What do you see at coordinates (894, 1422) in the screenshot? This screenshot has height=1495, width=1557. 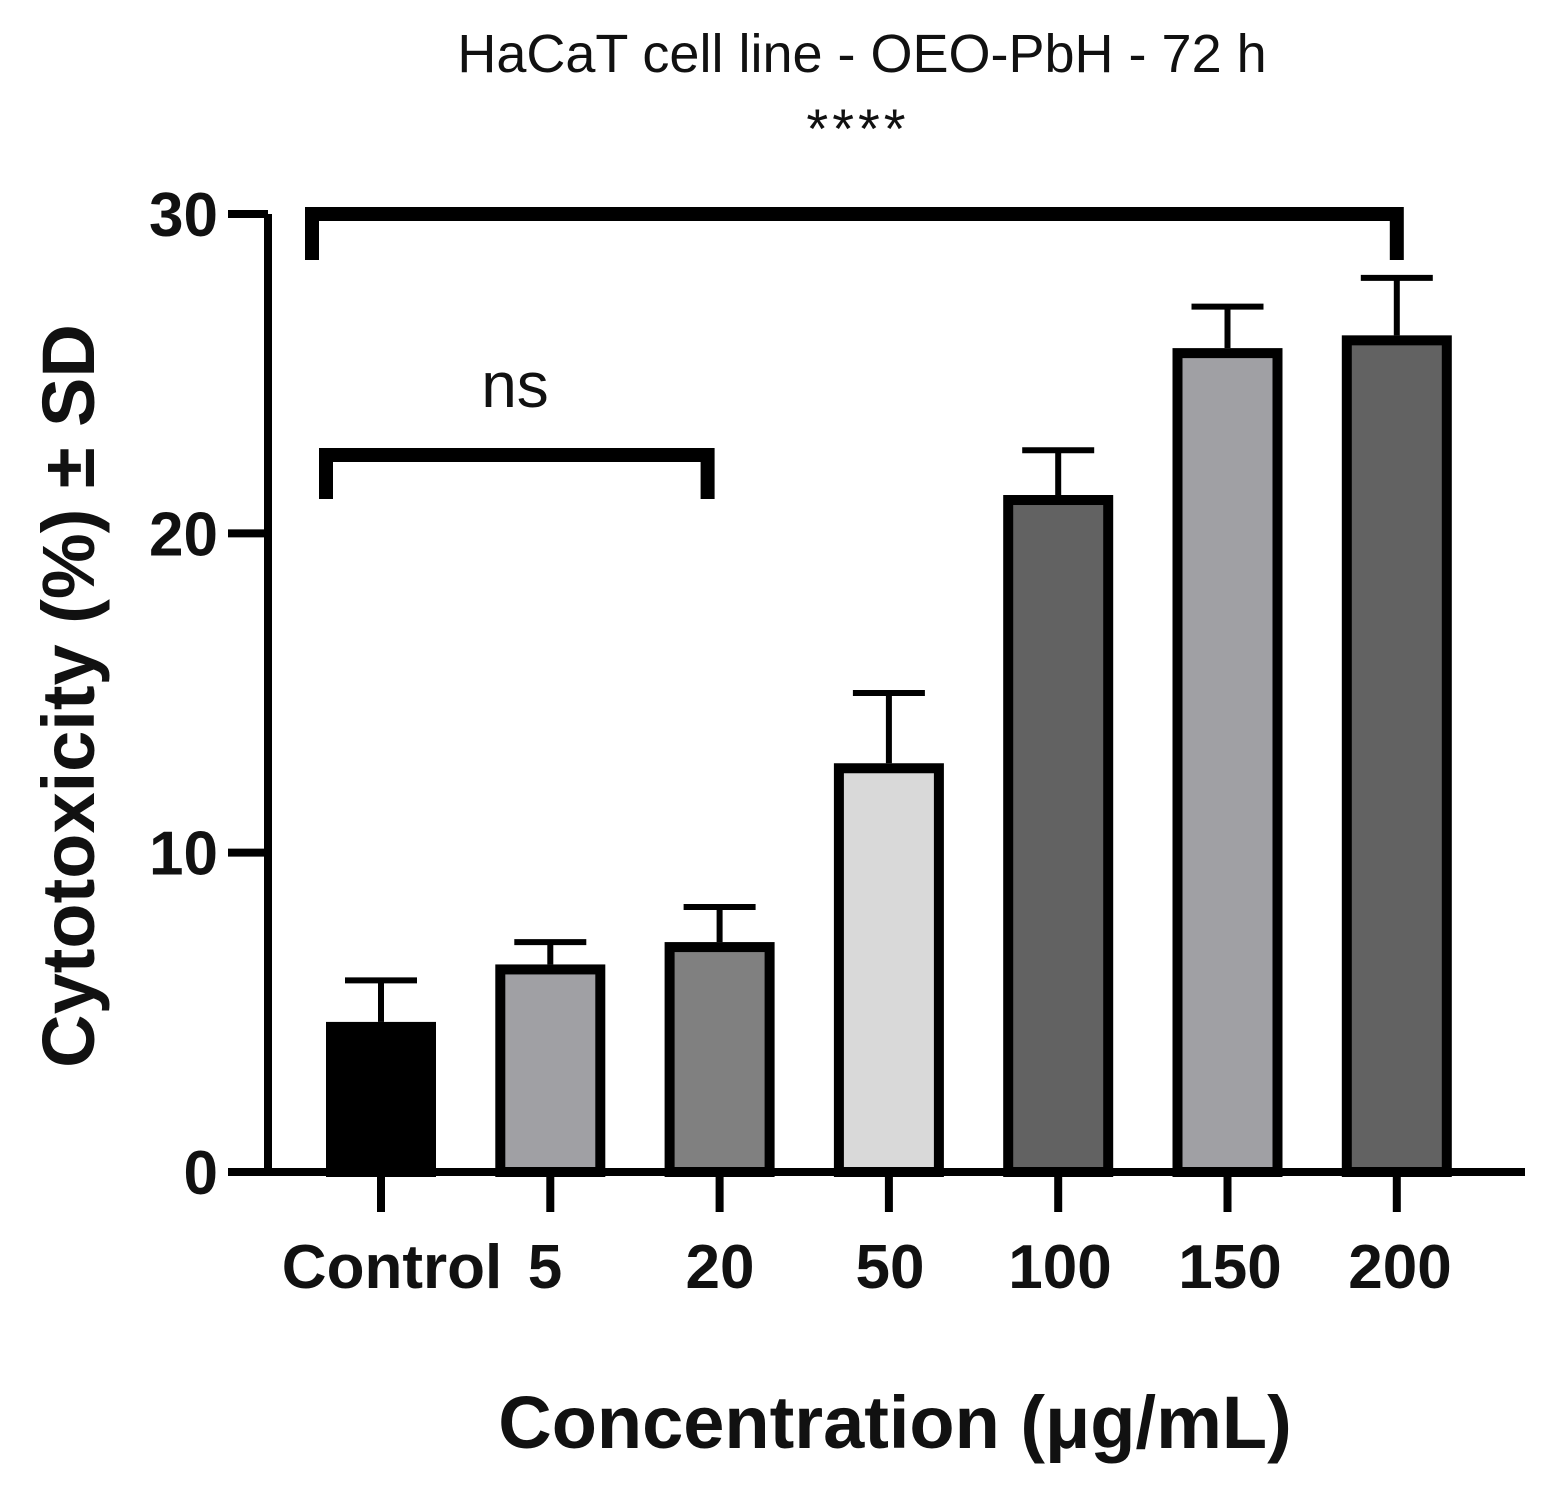 I see `x-axis-label: Concentration (μg/mL)` at bounding box center [894, 1422].